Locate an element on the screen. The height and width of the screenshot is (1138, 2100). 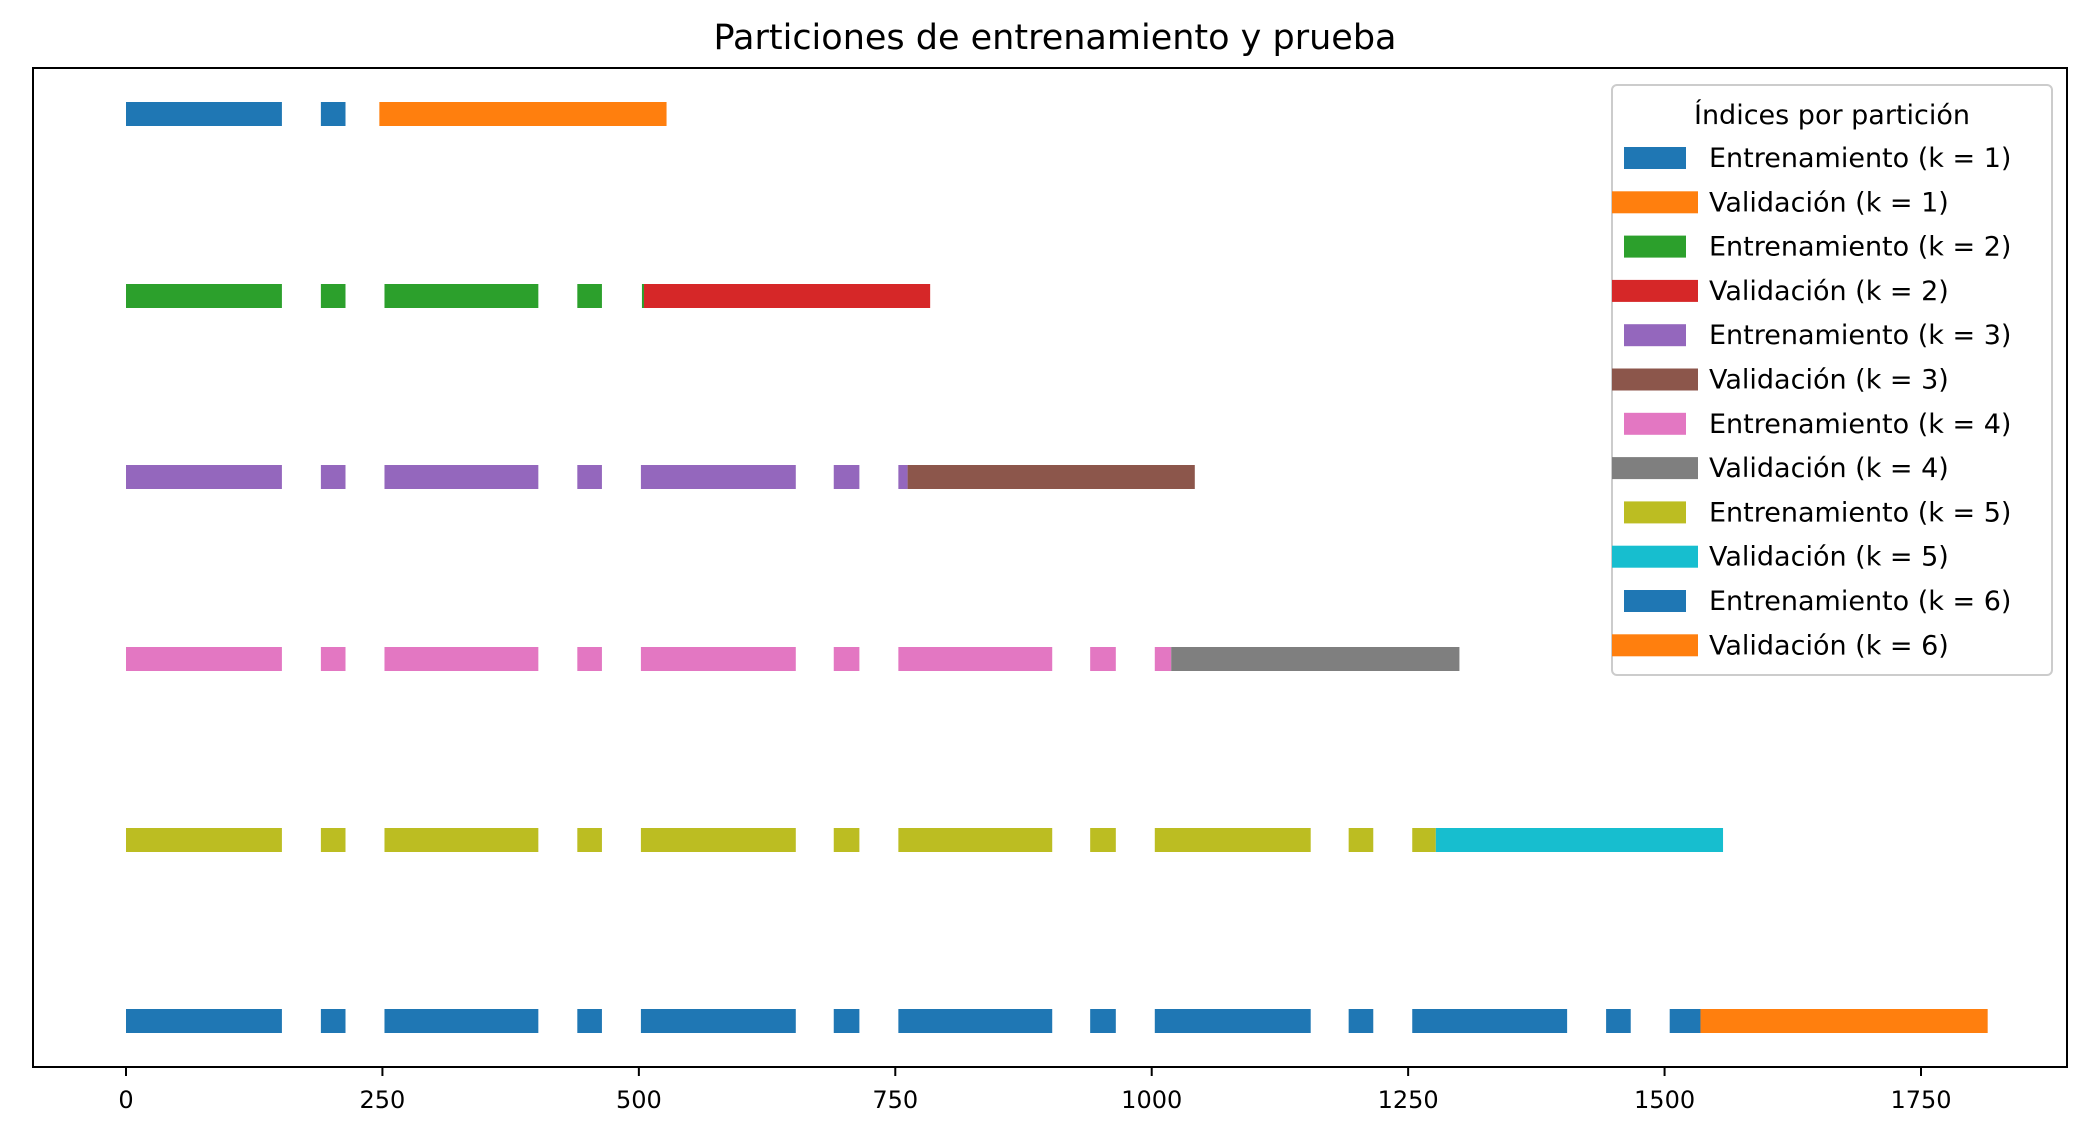
legend-label-k4-train: Entrenamiento (k = 4) is located at coordinates (1860, 424).